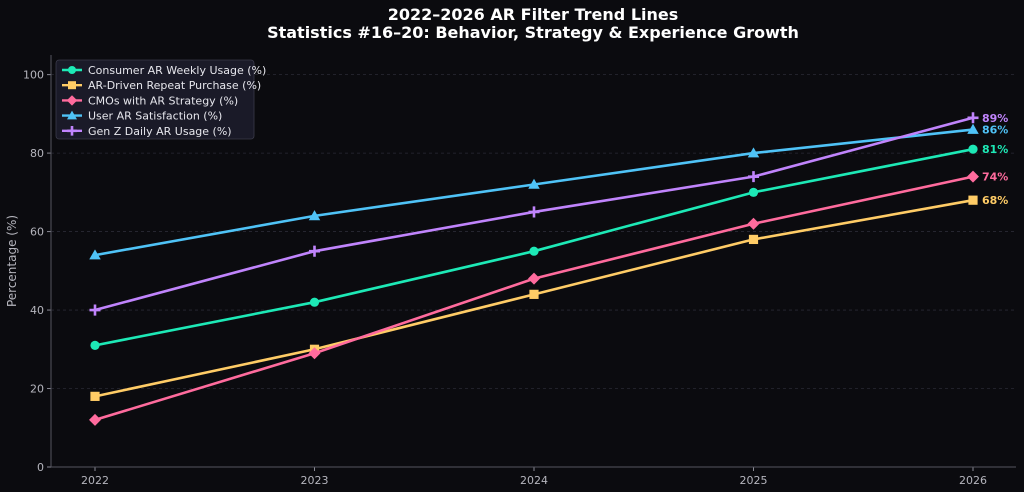 The image size is (1024, 492). I want to click on end-value-label: 74%, so click(995, 177).